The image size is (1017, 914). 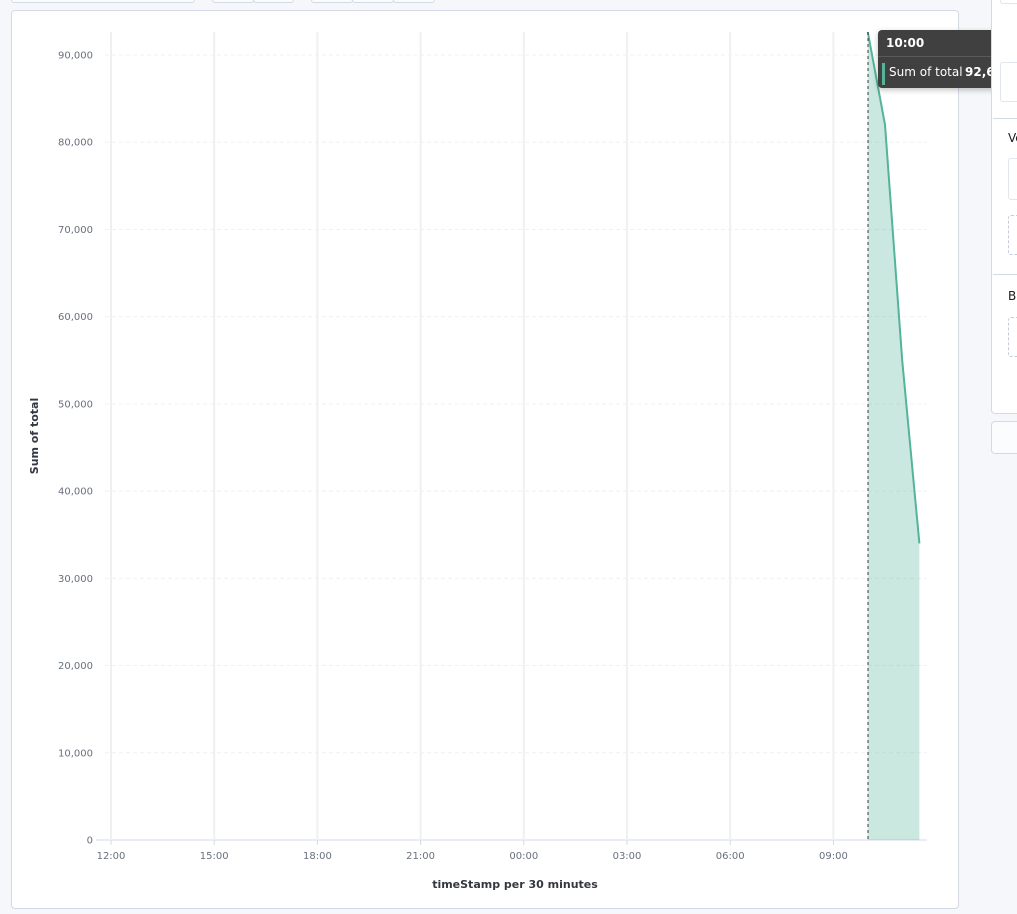 I want to click on tooltip-series-name: Sum of total, so click(x=926, y=72).